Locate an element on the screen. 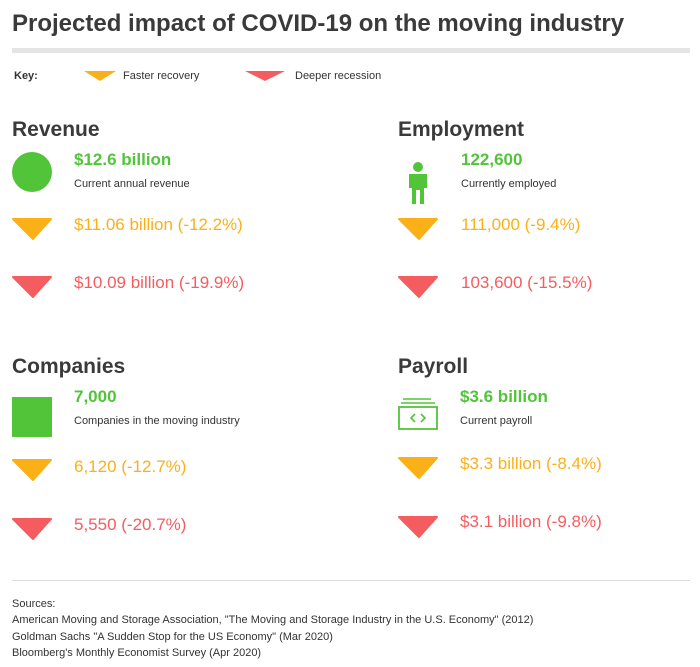 The width and height of the screenshot is (700, 667). square-icon is located at coordinates (32, 417).